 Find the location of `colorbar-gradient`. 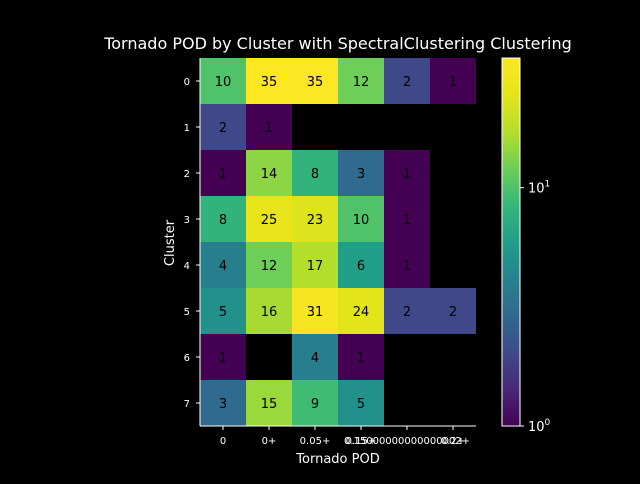

colorbar-gradient is located at coordinates (511, 242).